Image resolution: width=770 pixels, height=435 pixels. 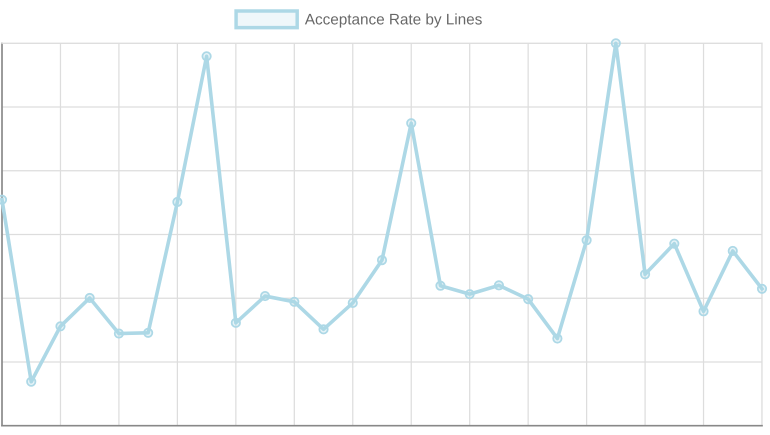 What do you see at coordinates (393, 20) in the screenshot?
I see `legend-label: Acceptance Rate by Lines` at bounding box center [393, 20].